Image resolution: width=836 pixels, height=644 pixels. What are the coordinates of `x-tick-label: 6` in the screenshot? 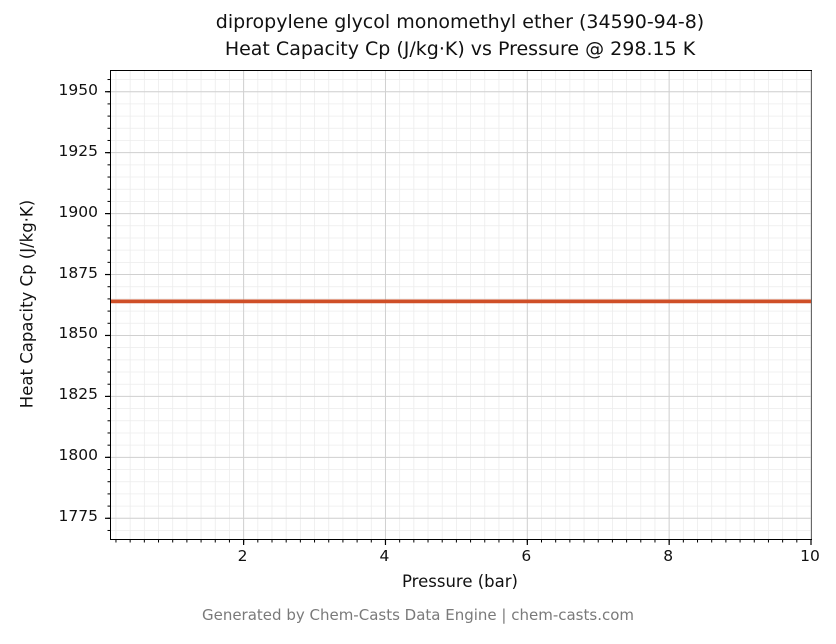 It's located at (526, 556).